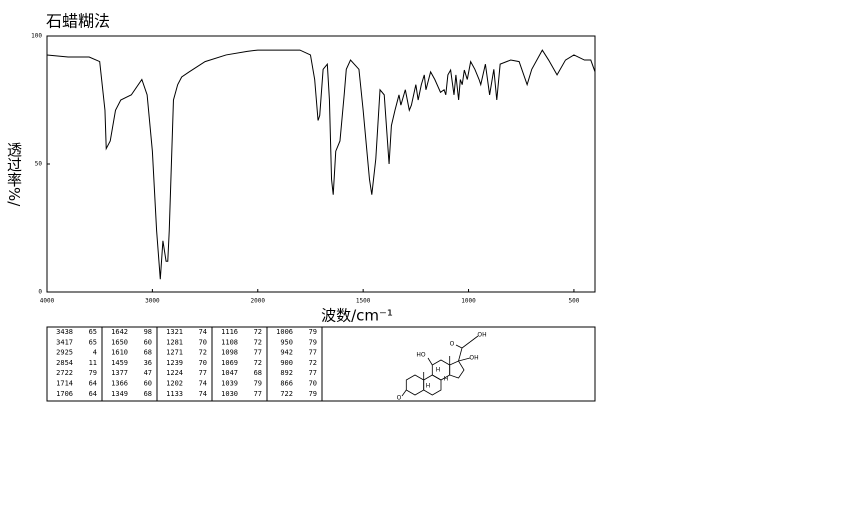 Image resolution: width=850 pixels, height=510 pixels. I want to click on peak-wavenumber: 2722, so click(64, 373).